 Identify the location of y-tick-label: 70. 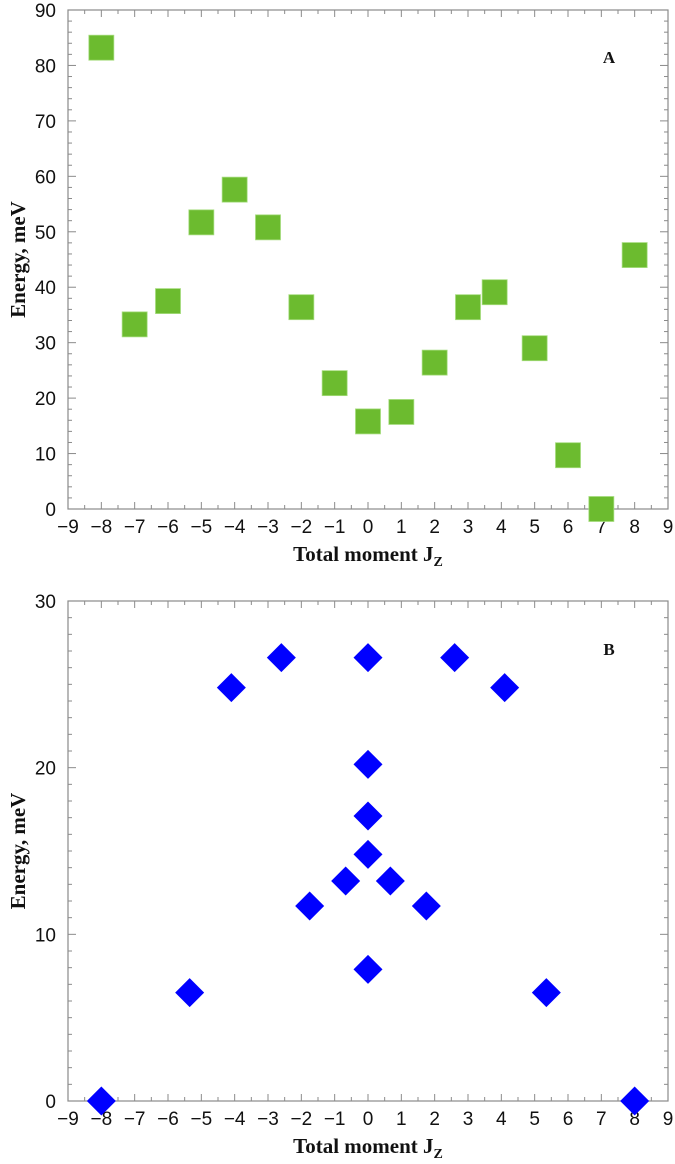
(45, 122).